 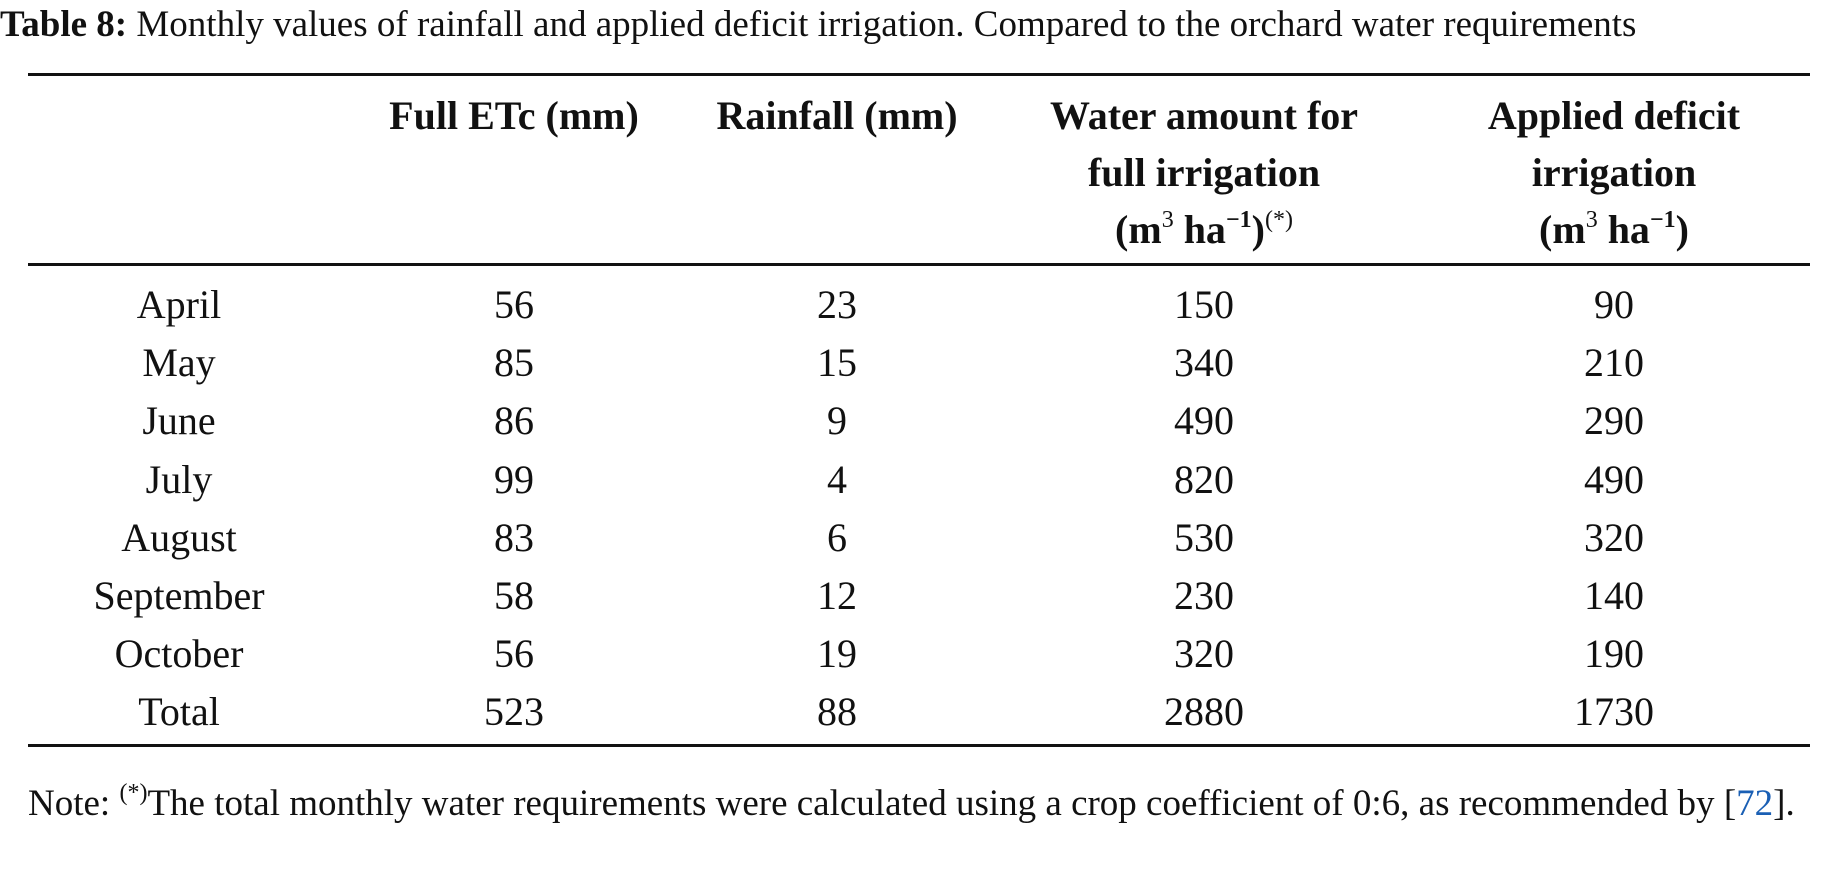 I want to click on table-row: June 86 9 490 290, so click(x=919, y=421).